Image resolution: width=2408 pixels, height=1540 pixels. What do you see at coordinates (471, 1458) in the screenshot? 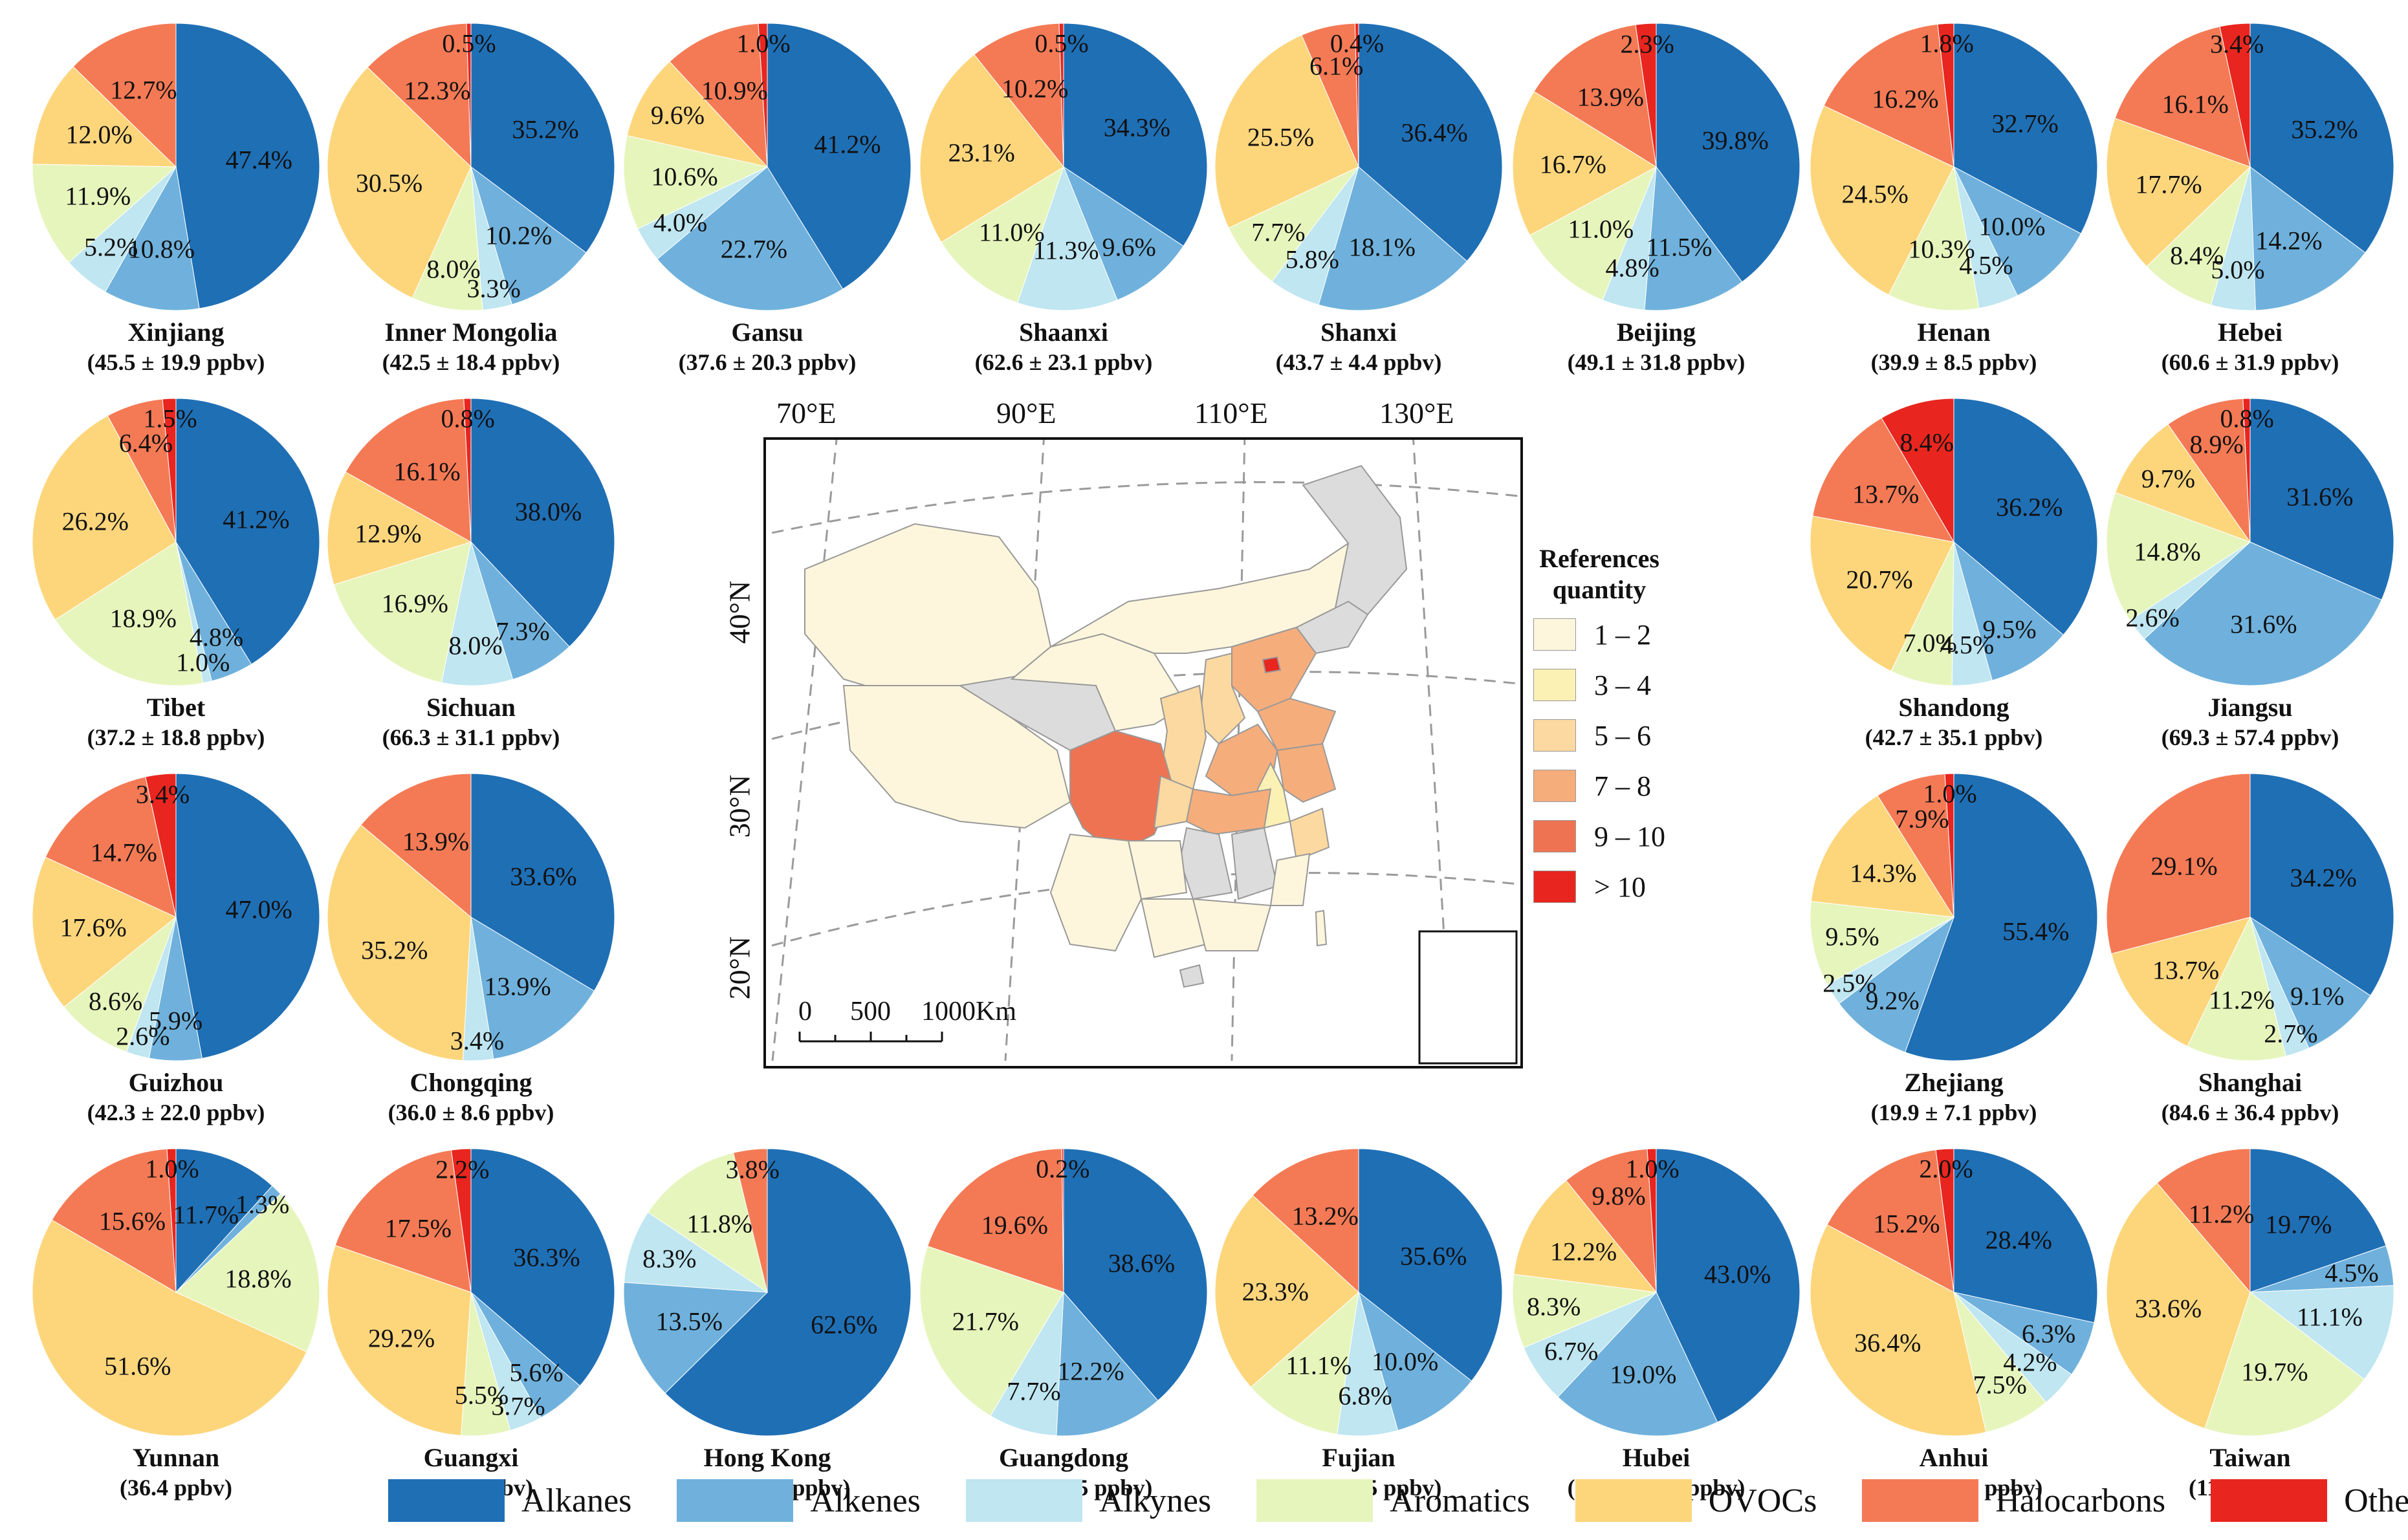
I see `pie-title: Guangxi` at bounding box center [471, 1458].